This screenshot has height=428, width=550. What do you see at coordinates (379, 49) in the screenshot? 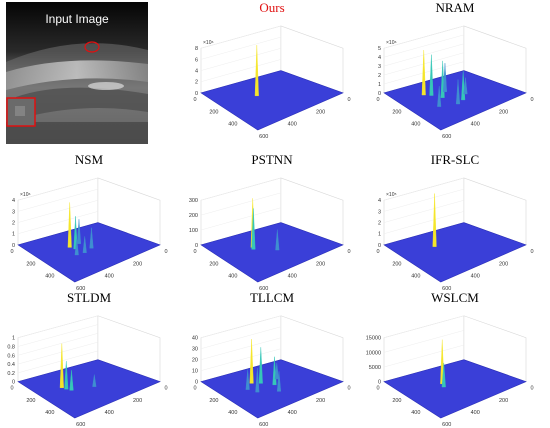
I see `z-tick-label: 5` at bounding box center [379, 49].